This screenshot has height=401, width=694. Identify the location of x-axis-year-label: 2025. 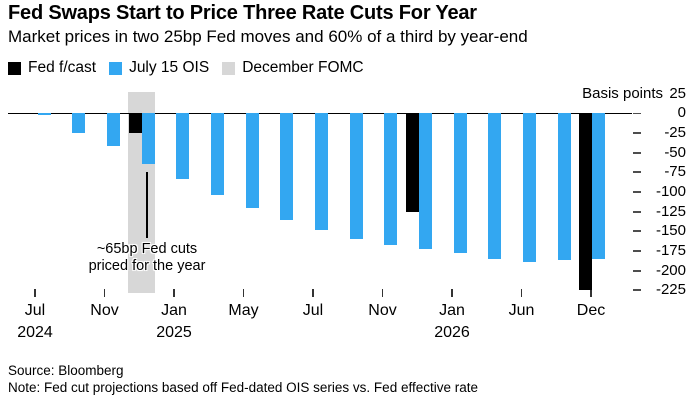
(174, 332).